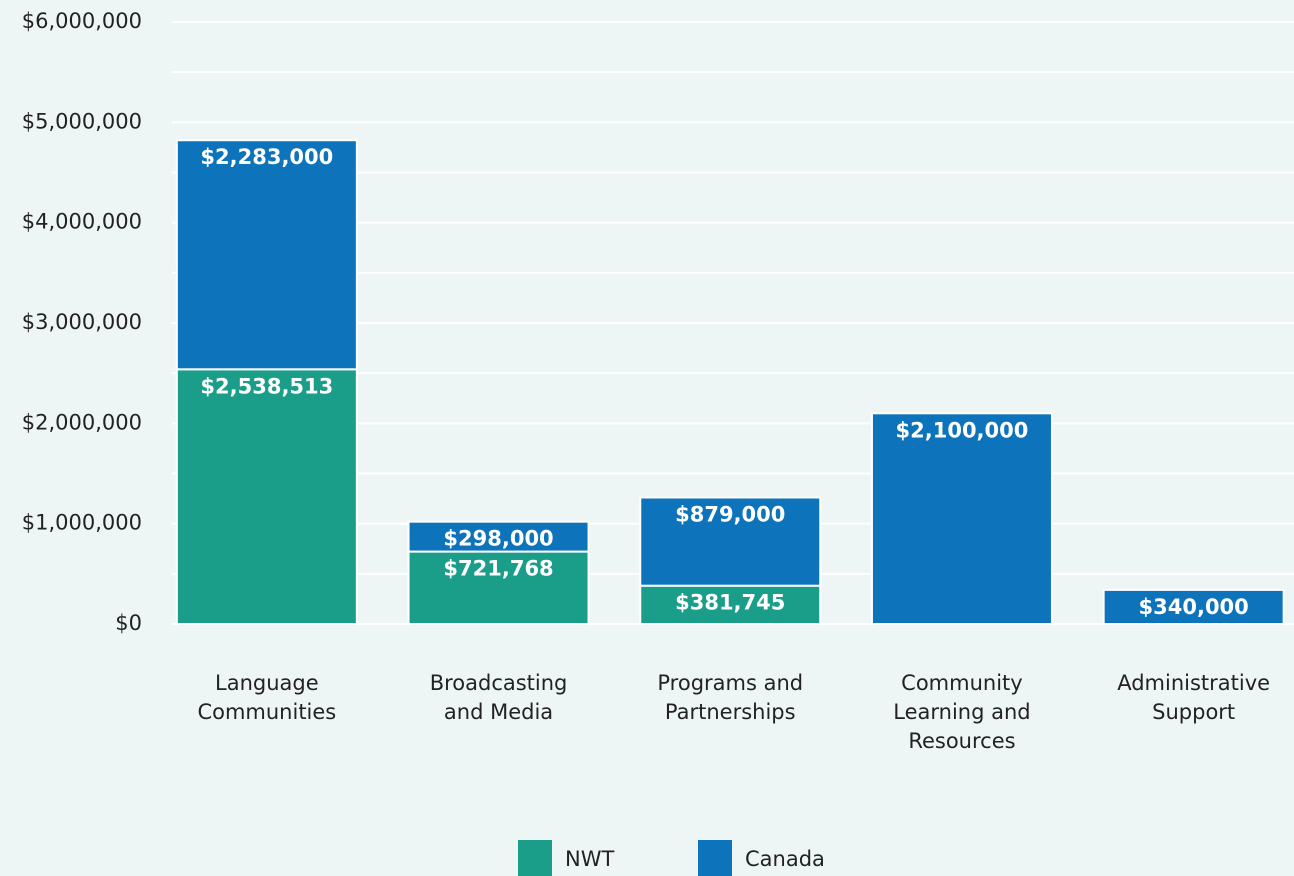 This screenshot has height=876, width=1294. What do you see at coordinates (962, 430) in the screenshot?
I see `value-label: $2,100,000` at bounding box center [962, 430].